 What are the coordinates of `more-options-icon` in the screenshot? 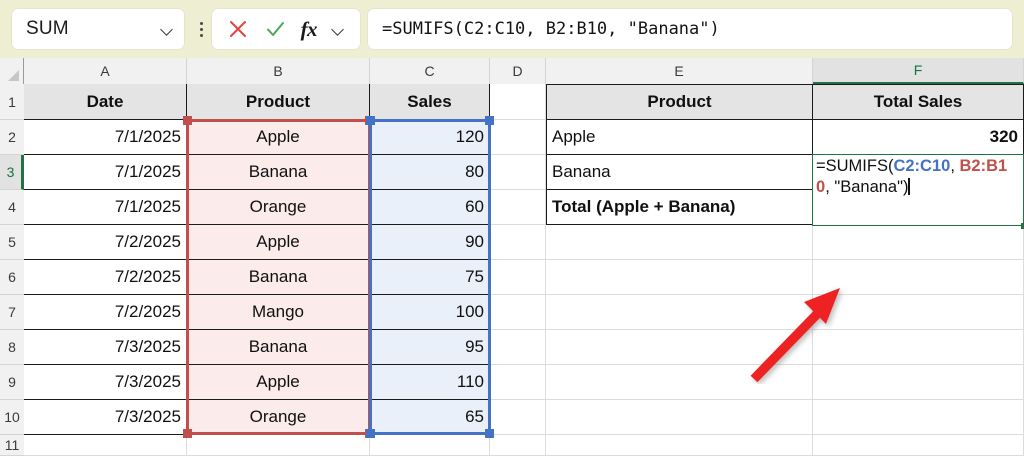 It's located at (201, 29).